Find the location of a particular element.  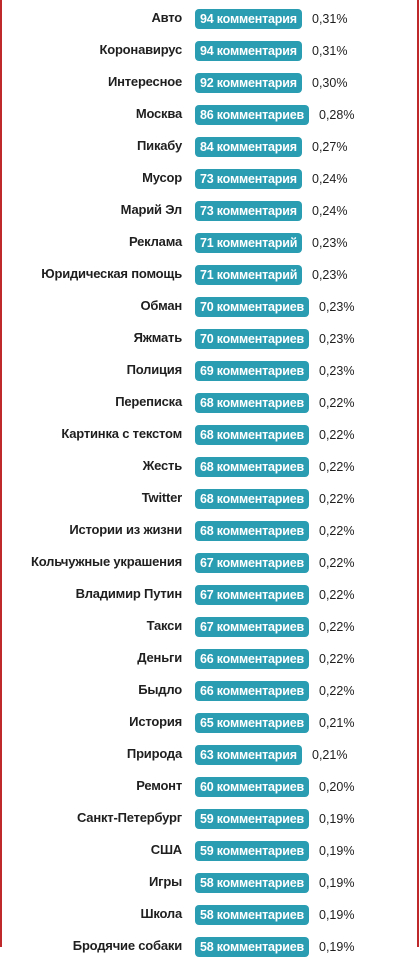

tag-name-link: Переписка is located at coordinates (148, 401).